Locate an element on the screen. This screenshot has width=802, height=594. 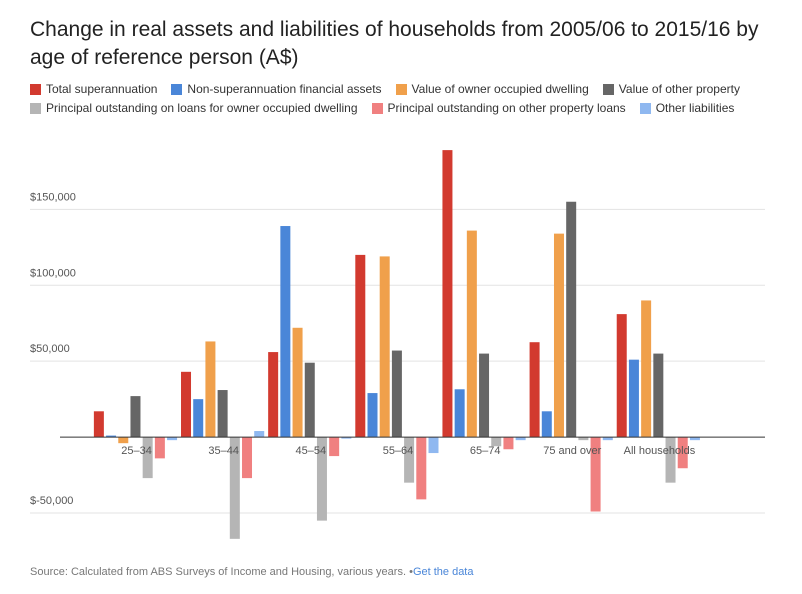
x-tick-label: 35–44 is located at coordinates (223, 451).